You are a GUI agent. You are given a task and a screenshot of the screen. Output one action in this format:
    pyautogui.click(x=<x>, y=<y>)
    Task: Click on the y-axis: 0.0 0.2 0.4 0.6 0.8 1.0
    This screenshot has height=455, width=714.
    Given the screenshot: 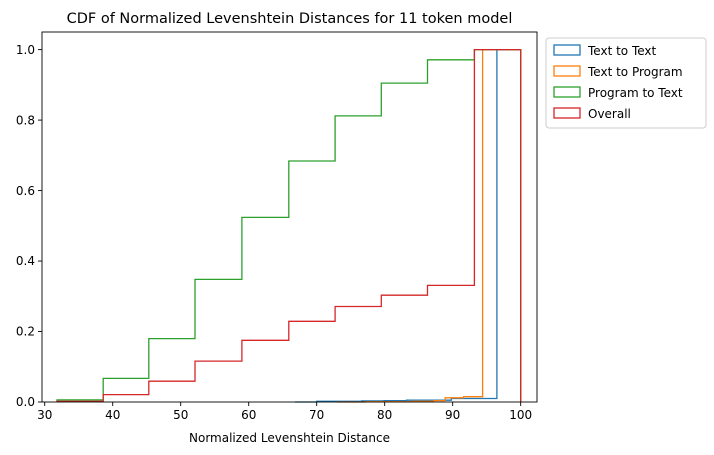 What is the action you would take?
    pyautogui.click(x=29, y=226)
    